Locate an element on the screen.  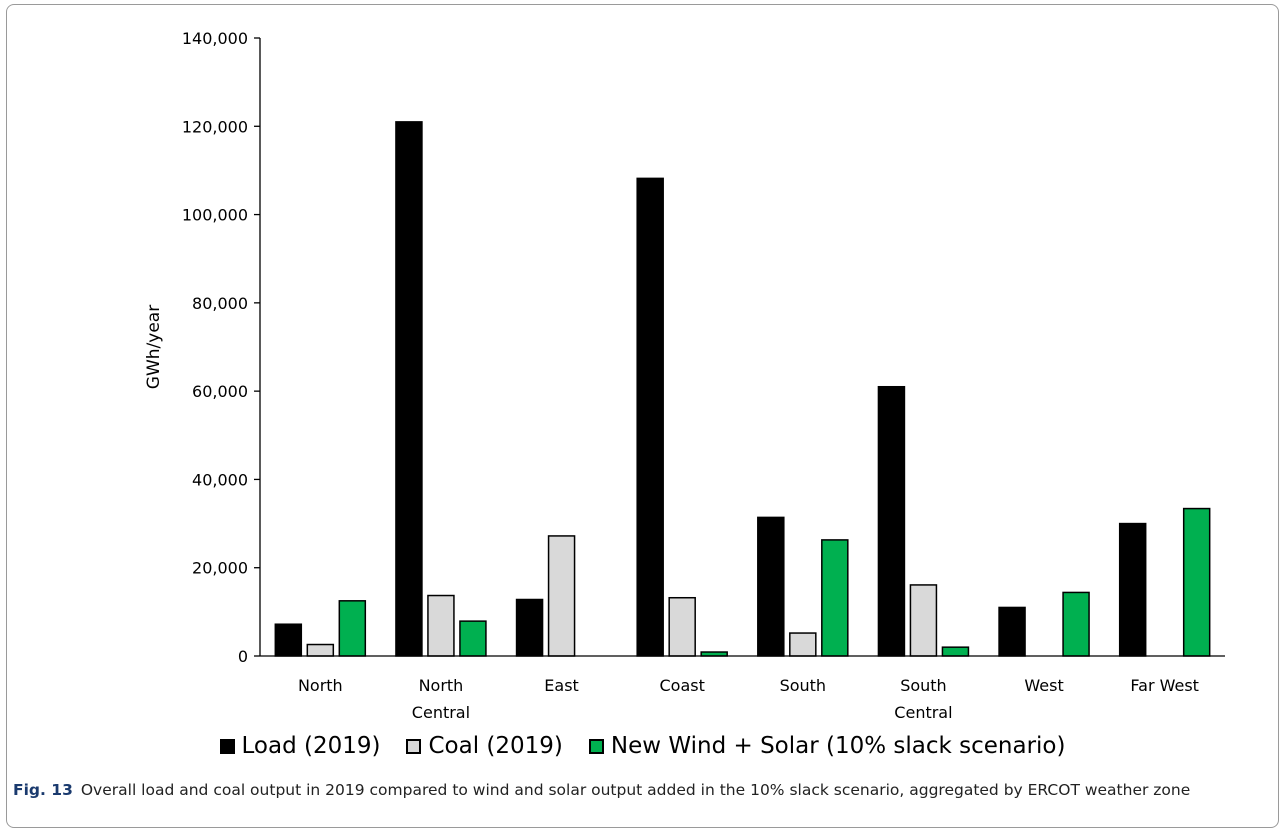
y-tick-label: 80,000 is located at coordinates (220, 303).